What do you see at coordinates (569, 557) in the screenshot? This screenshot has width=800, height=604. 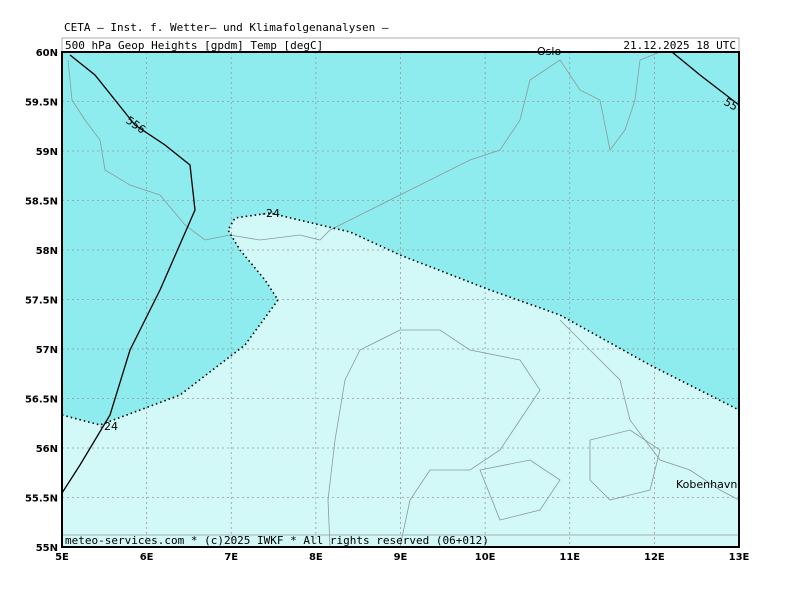 I see `lon-label: 11E` at bounding box center [569, 557].